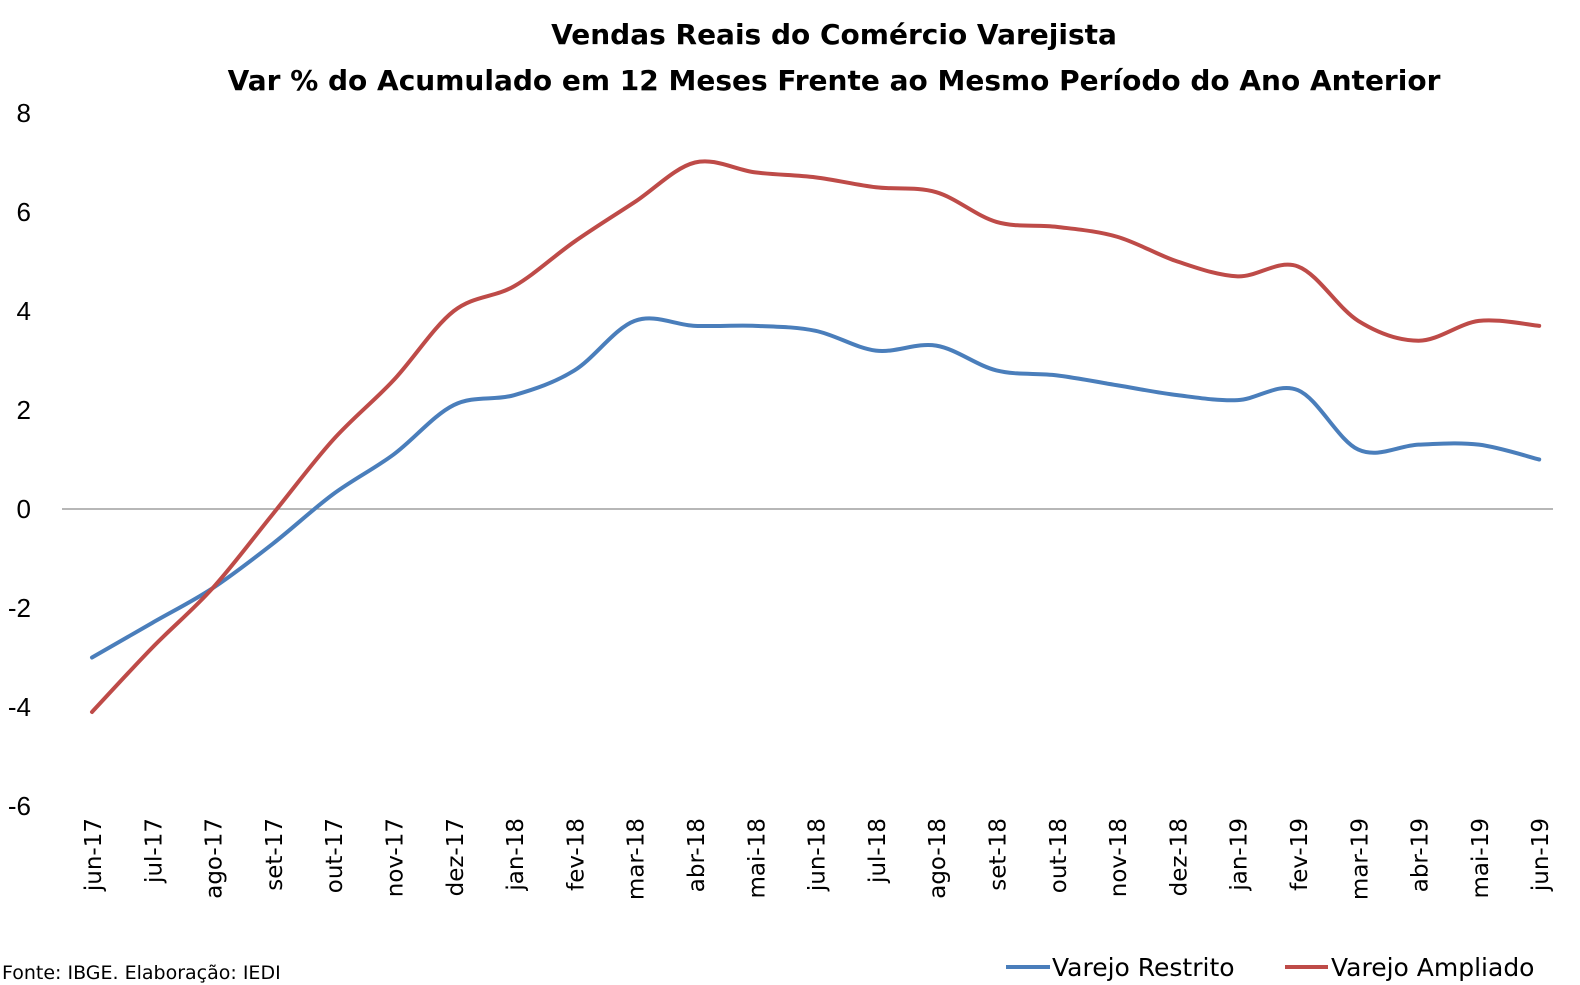  I want to click on x-tick-label: jun-18, so click(818, 855).